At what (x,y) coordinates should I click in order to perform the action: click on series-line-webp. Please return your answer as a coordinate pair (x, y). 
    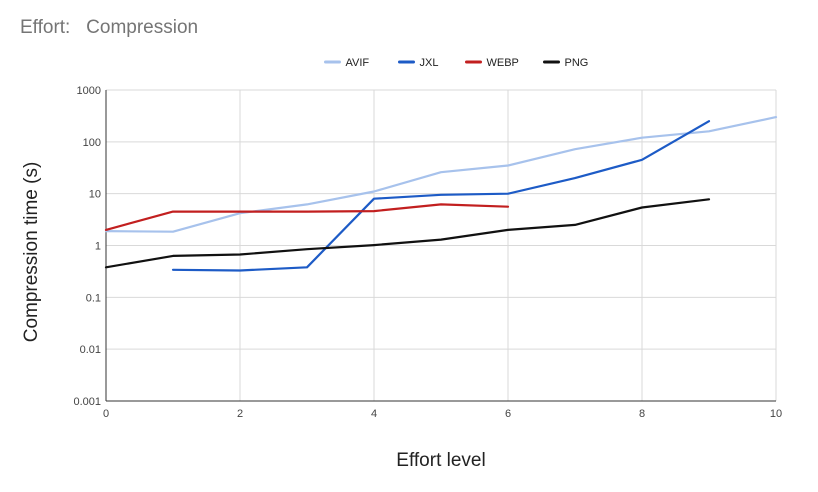
    Looking at the image, I should click on (307, 217).